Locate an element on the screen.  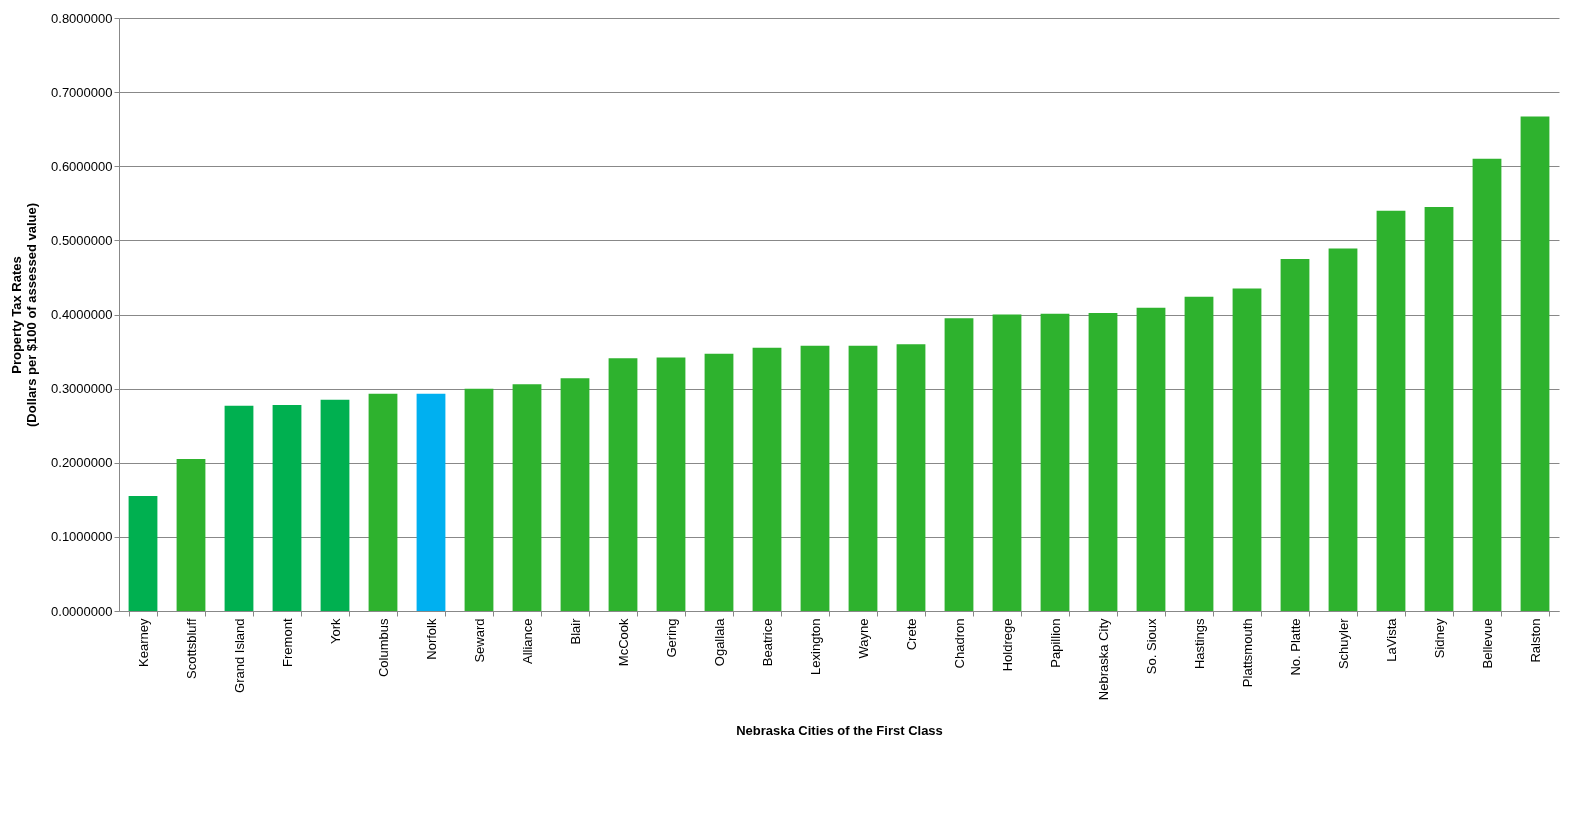
x-tick-label: Wayne is located at coordinates (863, 638).